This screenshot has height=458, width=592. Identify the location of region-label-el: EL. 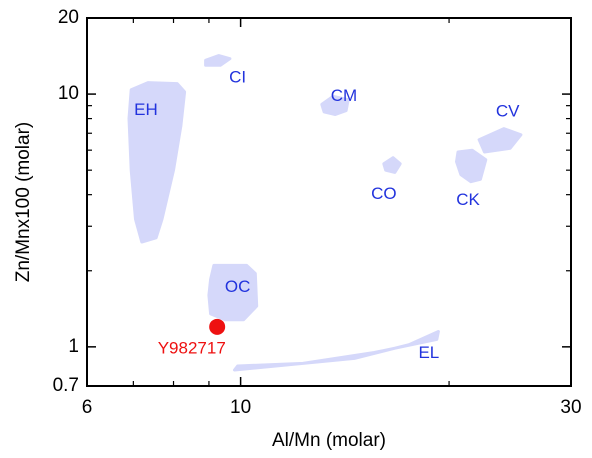
(428, 352).